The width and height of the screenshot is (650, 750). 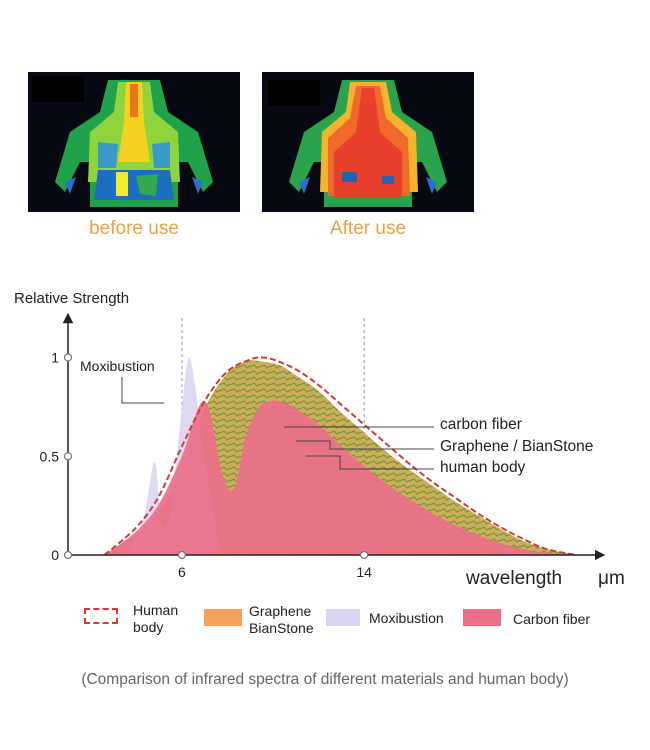 I want to click on legend-label-moxibustion: Moxibustion, so click(x=406, y=618).